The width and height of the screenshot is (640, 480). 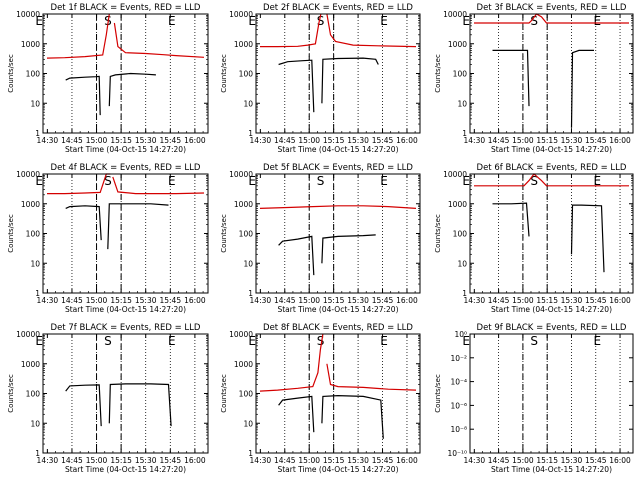 I want to click on panel-title: Det 6f BLACK = Events, RED = LLD, so click(x=552, y=168).